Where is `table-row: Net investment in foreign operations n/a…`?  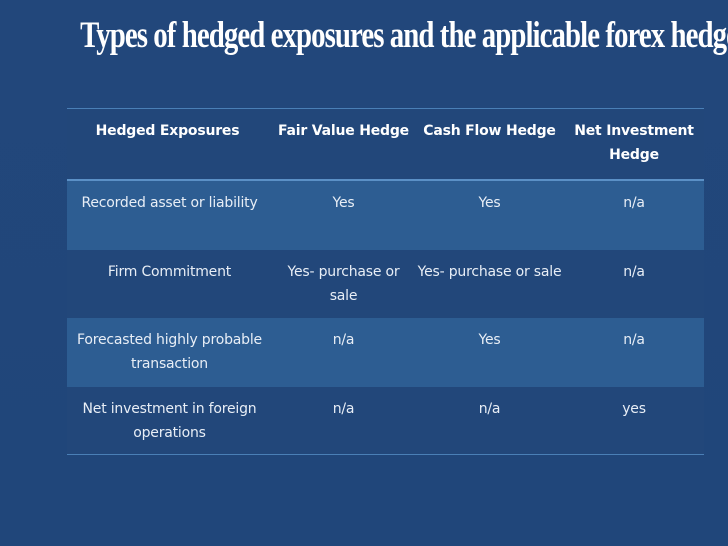
table-row: Net investment in foreign operations n/a… is located at coordinates (385, 421).